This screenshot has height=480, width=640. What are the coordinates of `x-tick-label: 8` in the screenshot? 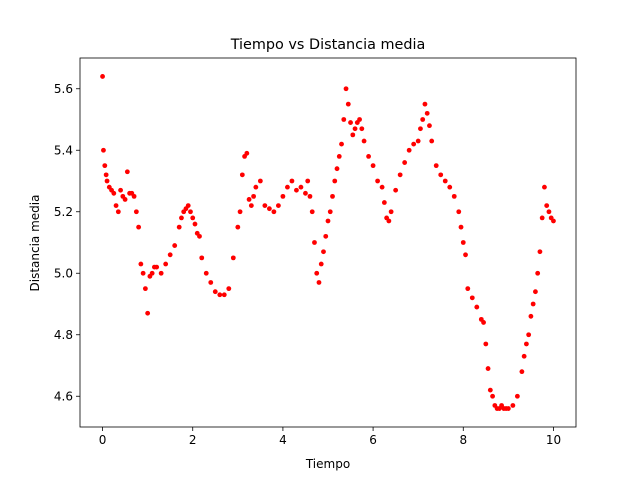 It's located at (463, 440).